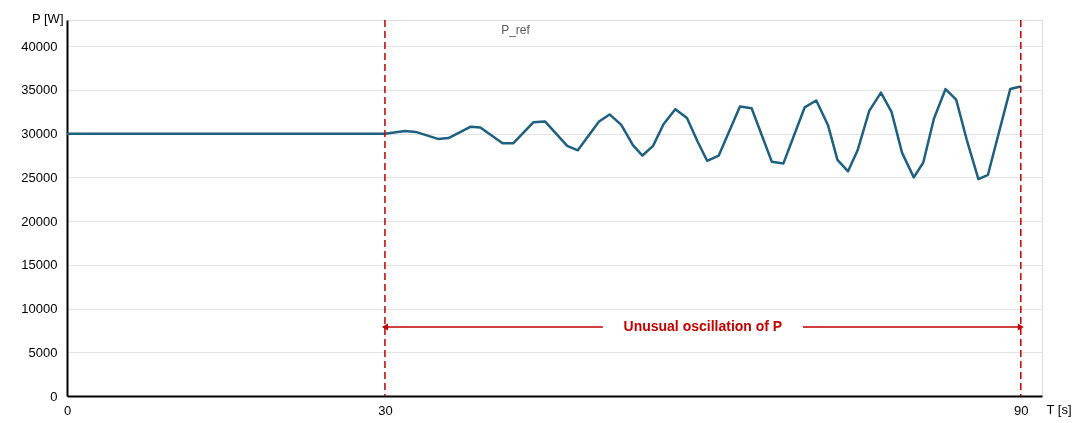 The width and height of the screenshot is (1075, 423). Describe the element at coordinates (39, 309) in the screenshot. I see `y-tick-label: 10000` at that location.